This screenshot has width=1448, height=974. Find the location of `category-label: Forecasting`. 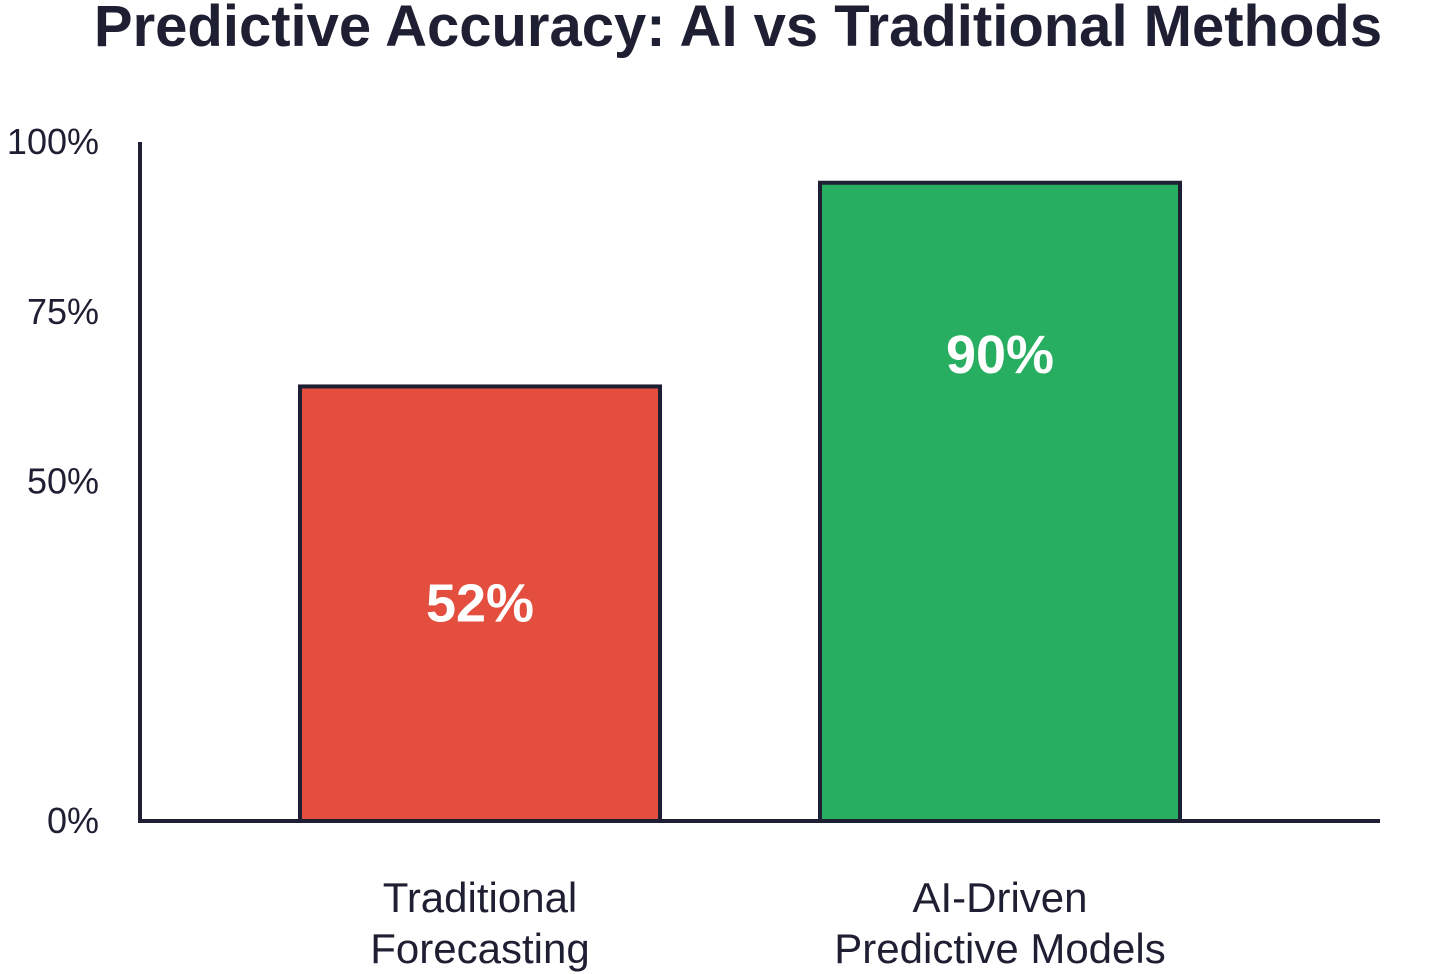

category-label: Forecasting is located at coordinates (479, 948).